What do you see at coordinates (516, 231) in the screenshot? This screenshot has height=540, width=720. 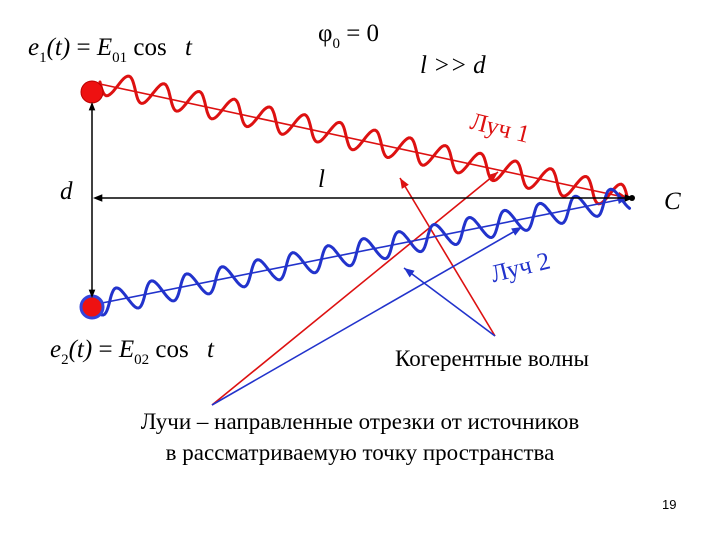 I see `definition-pointer-blue-head` at bounding box center [516, 231].